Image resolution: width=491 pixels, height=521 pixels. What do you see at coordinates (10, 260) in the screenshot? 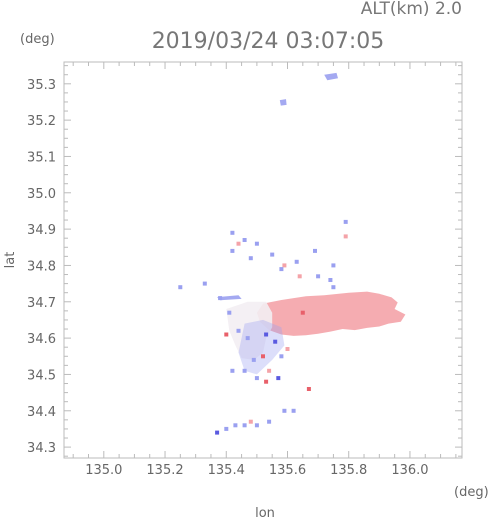
I see `y-axis-label: lat` at bounding box center [10, 260].